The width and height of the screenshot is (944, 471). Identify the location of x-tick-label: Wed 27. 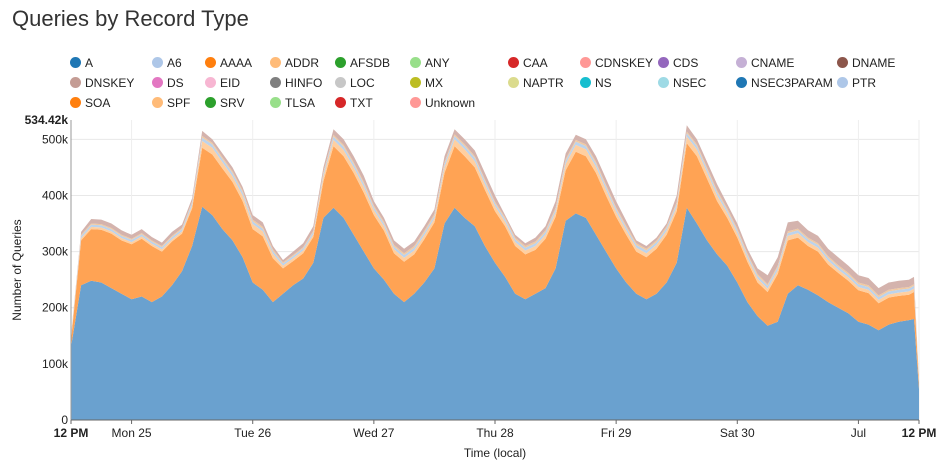
(373, 433).